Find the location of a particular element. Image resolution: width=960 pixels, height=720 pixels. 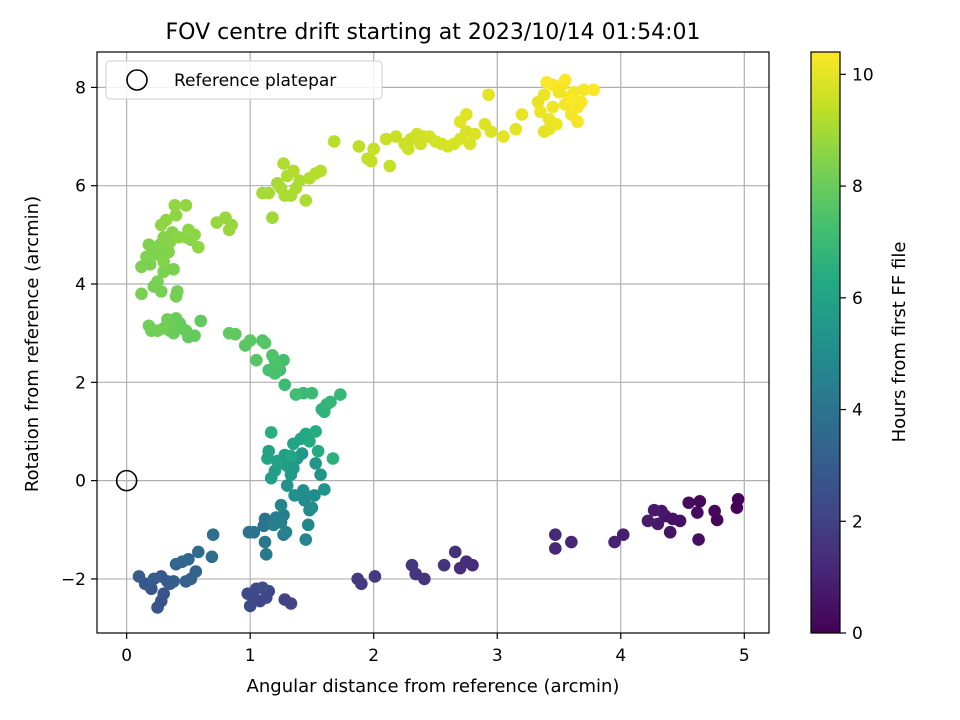

x-tick-label: 1 is located at coordinates (250, 656).